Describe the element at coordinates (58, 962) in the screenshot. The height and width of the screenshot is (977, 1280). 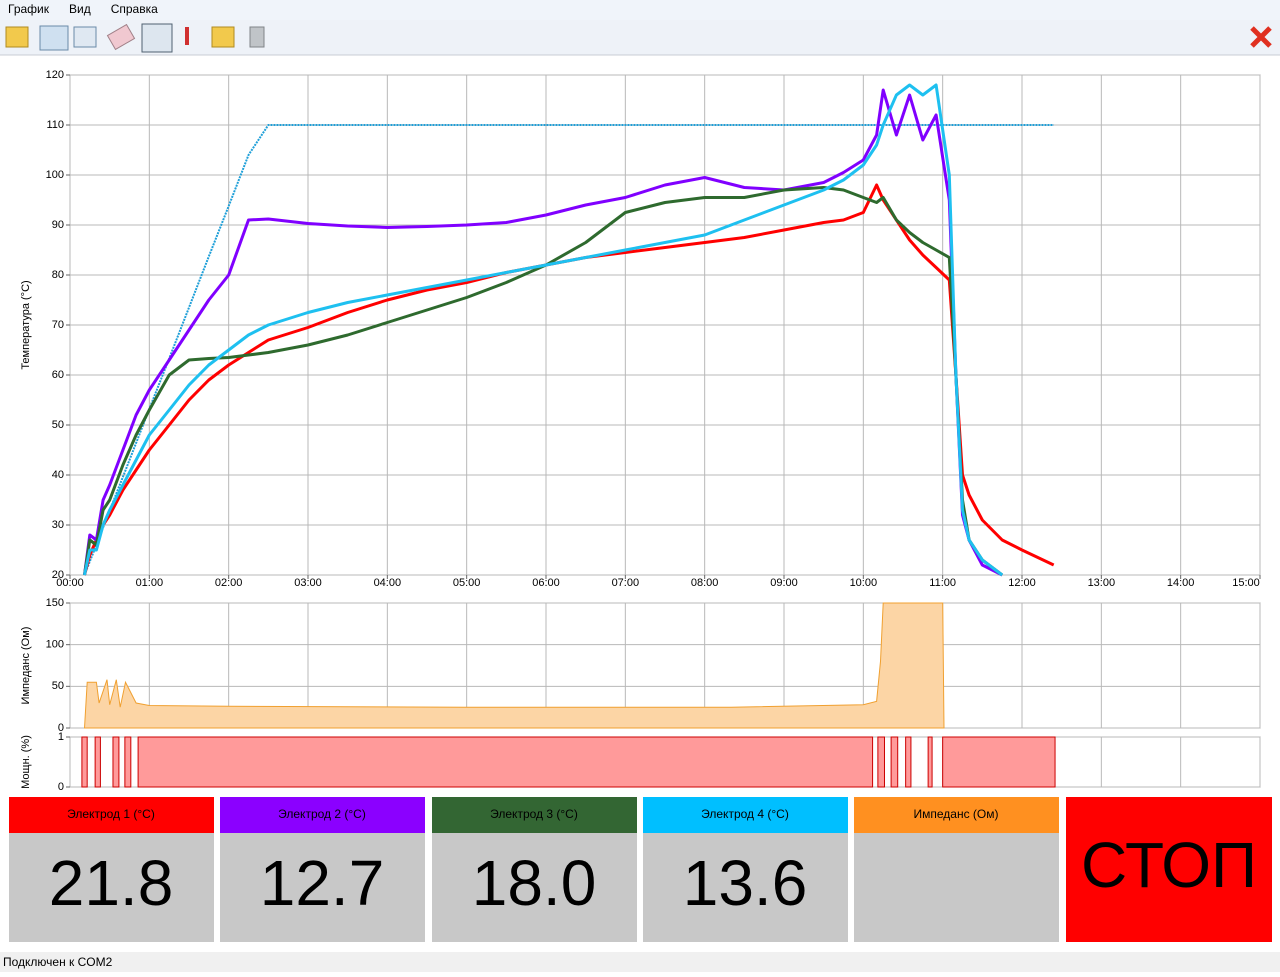
I see `status-text: Подключен к COM2` at that location.